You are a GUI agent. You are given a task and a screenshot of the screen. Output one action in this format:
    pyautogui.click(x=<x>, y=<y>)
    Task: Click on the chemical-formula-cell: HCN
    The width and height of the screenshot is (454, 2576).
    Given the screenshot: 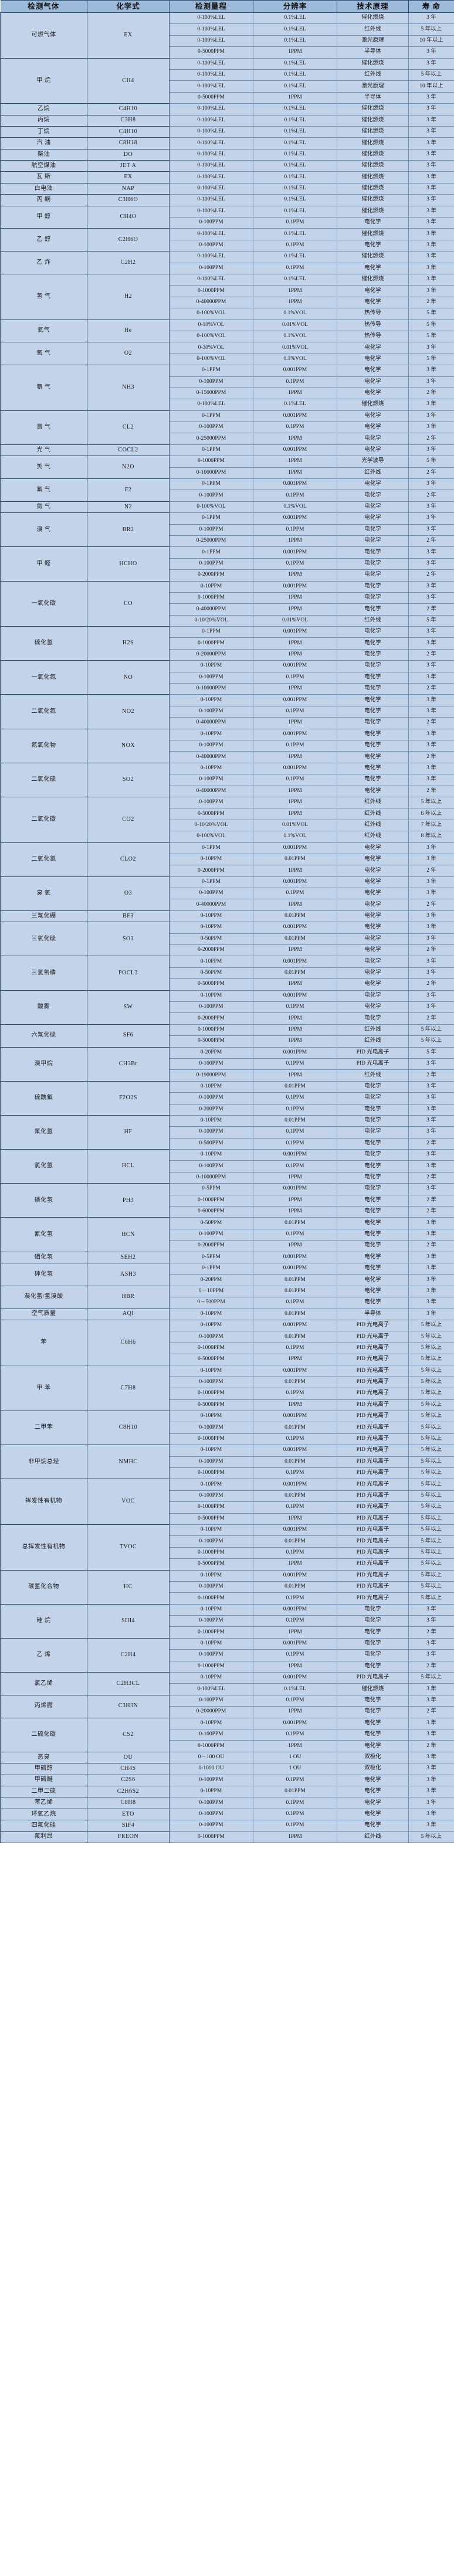 What is the action you would take?
    pyautogui.click(x=128, y=1234)
    